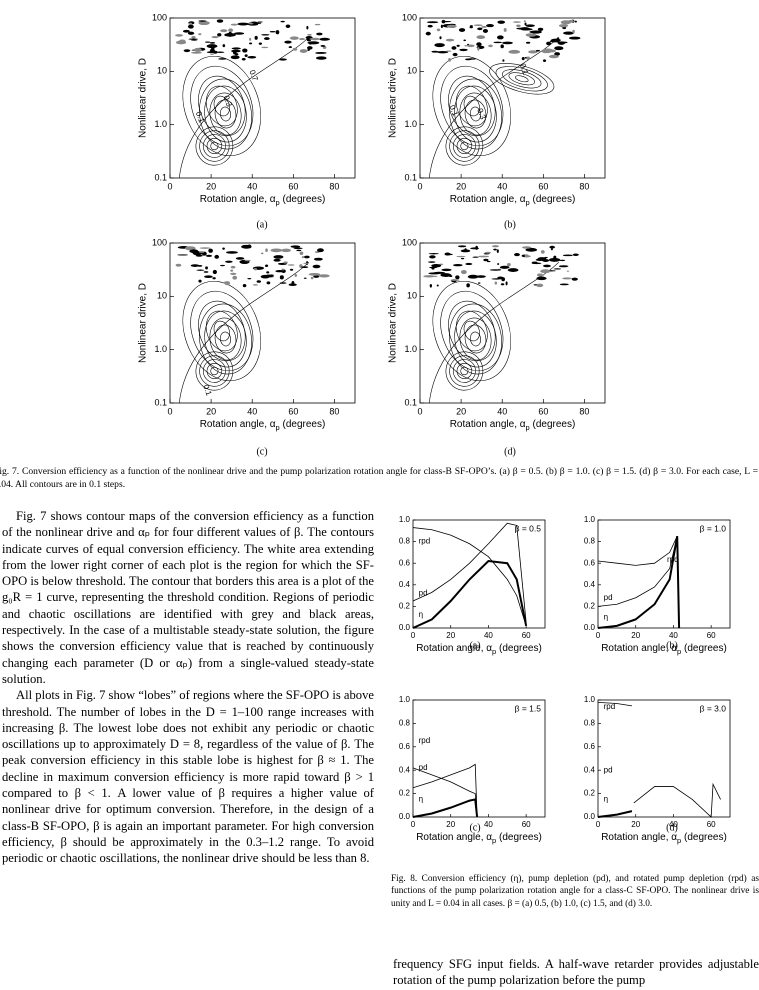 Image resolution: width=759 pixels, height=990 pixels. What do you see at coordinates (672, 645) in the screenshot?
I see `panel-label: (b)` at bounding box center [672, 645].